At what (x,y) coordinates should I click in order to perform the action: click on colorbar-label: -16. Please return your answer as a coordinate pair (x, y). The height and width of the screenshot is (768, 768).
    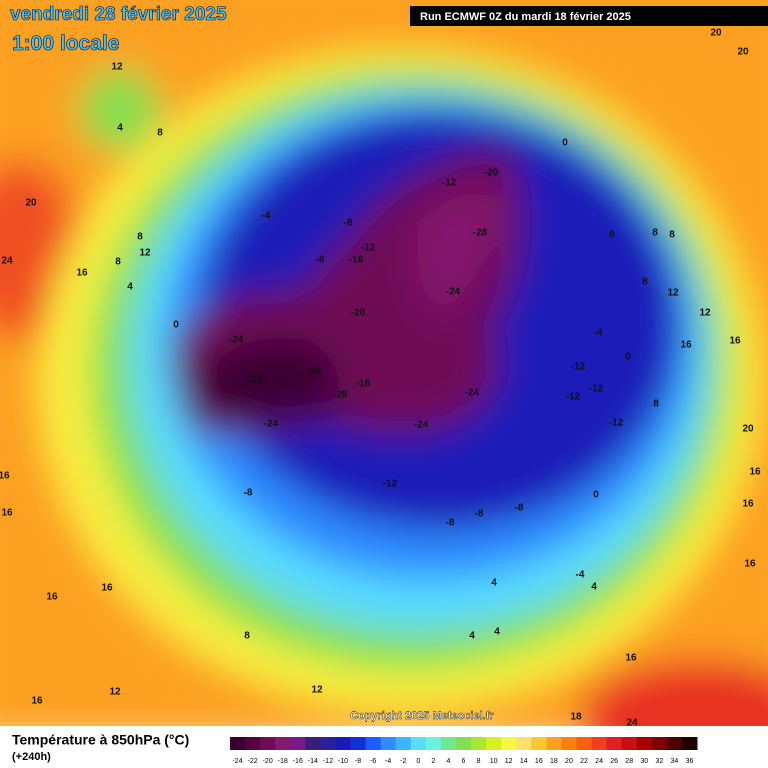
    Looking at the image, I should click on (298, 761).